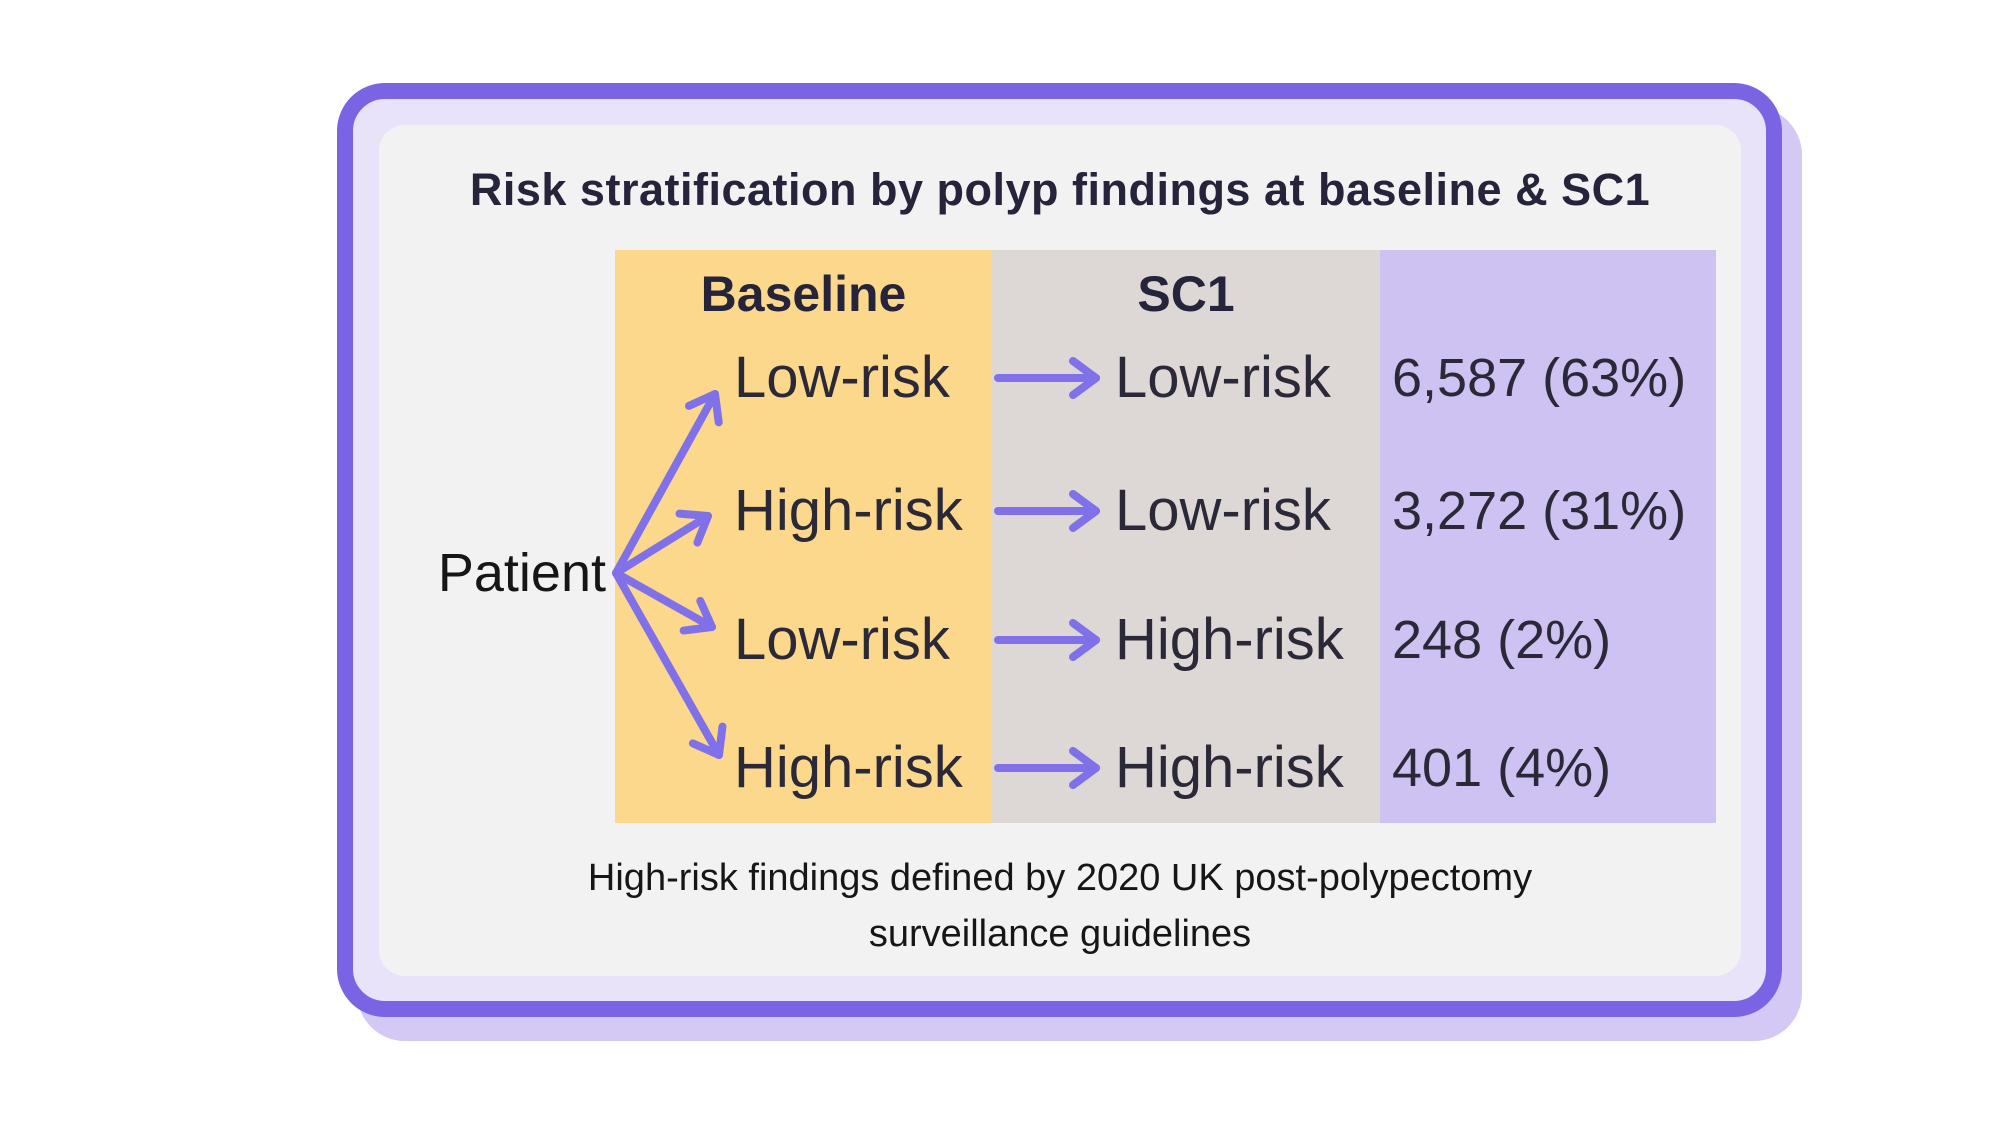 This screenshot has height=1125, width=2000. What do you see at coordinates (1539, 511) in the screenshot?
I see `count-value: 3,272 (31%)` at bounding box center [1539, 511].